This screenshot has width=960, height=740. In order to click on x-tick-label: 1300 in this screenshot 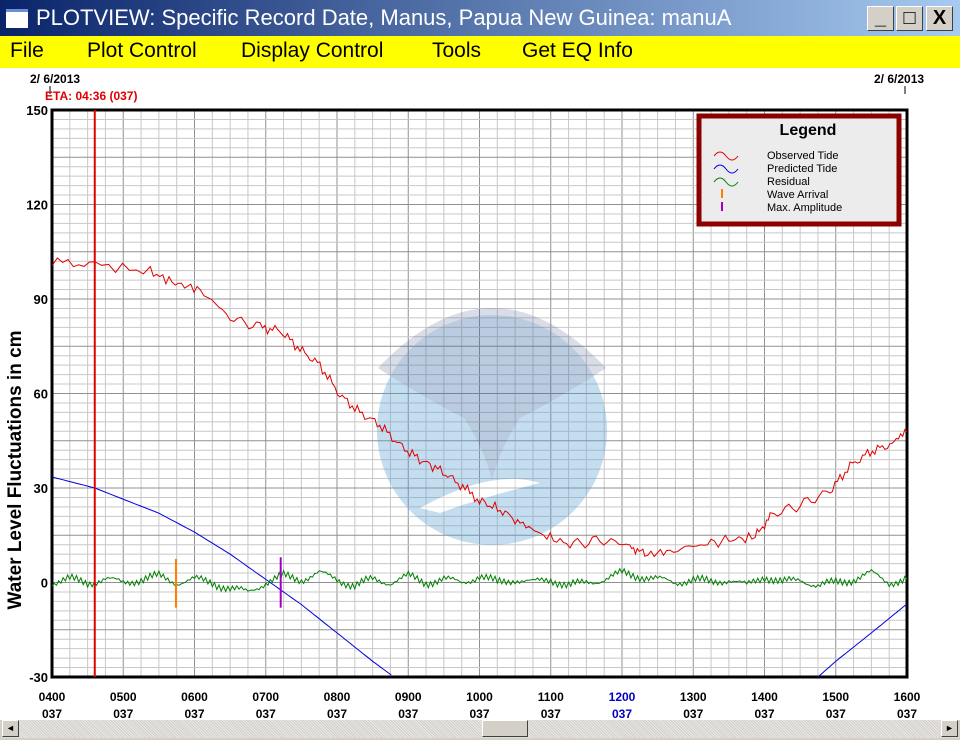, I will do `click(693, 697)`.